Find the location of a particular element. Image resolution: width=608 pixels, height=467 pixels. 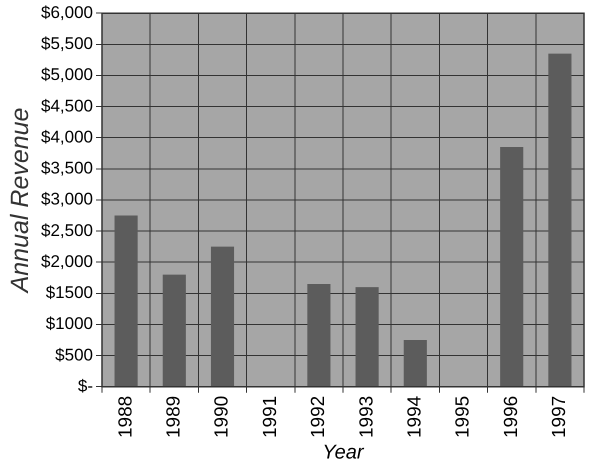

x-tick-label: 1994 is located at coordinates (415, 416).